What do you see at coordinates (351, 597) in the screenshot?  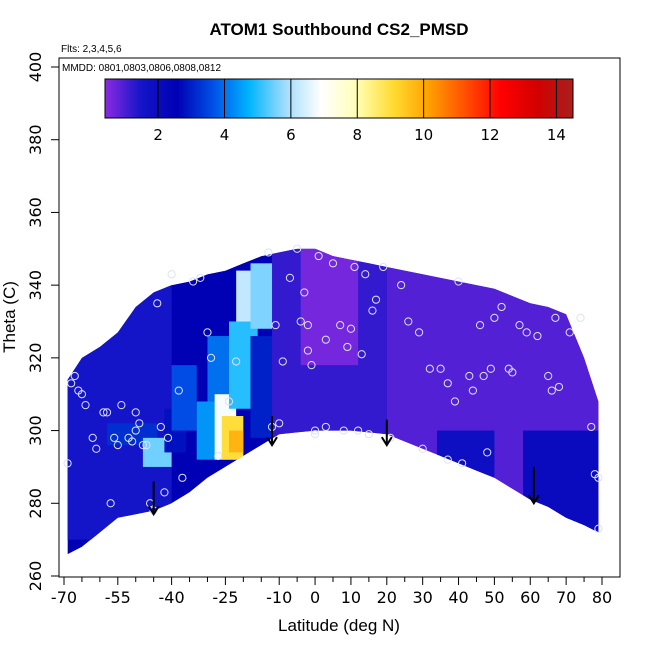 I see `x-tick-label: 10` at bounding box center [351, 597].